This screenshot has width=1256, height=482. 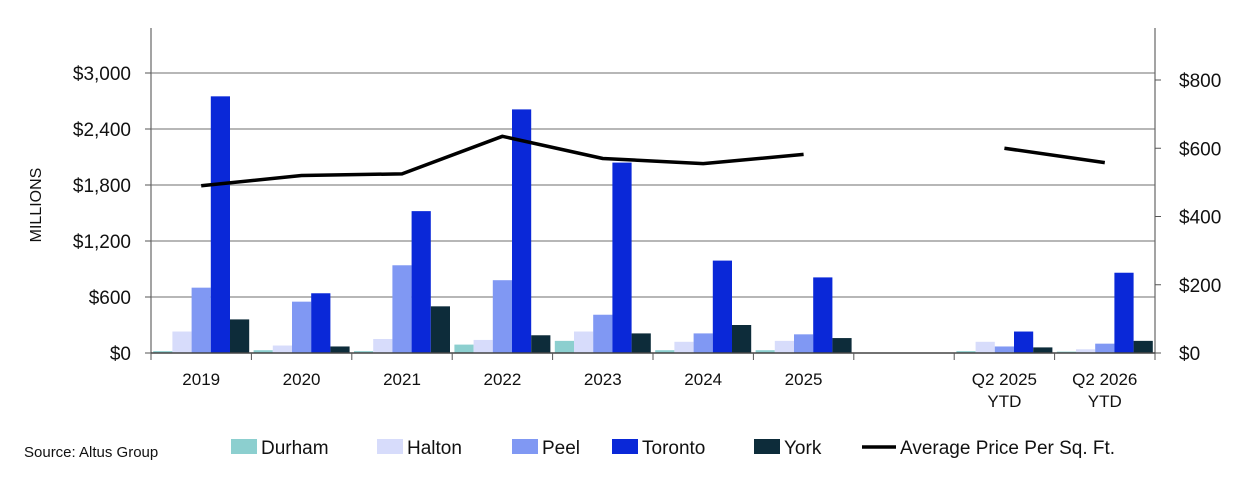 I want to click on x-category-label: 2019, so click(x=201, y=379).